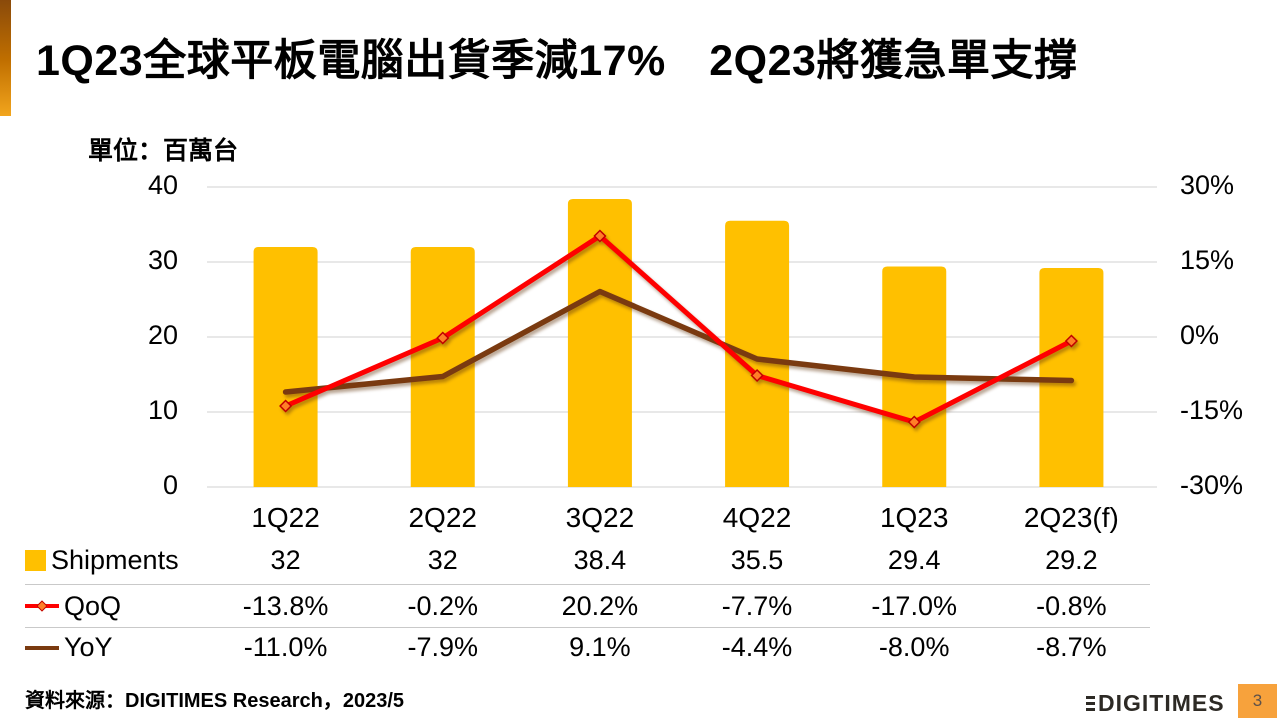  Describe the element at coordinates (162, 185) in the screenshot. I see `left-axis-tick: 40` at that location.